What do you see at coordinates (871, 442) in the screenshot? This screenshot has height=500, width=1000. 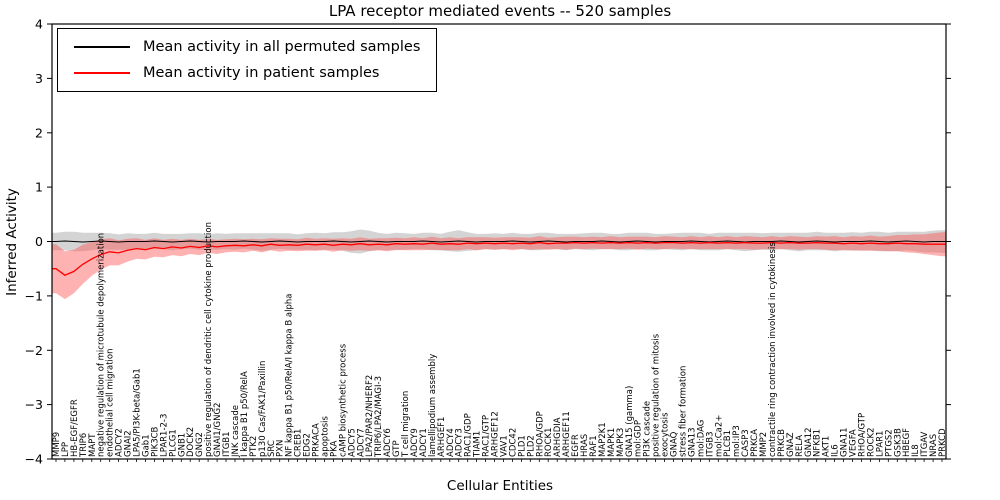 I see `x-tick-label: ROCK2` at bounding box center [871, 442].